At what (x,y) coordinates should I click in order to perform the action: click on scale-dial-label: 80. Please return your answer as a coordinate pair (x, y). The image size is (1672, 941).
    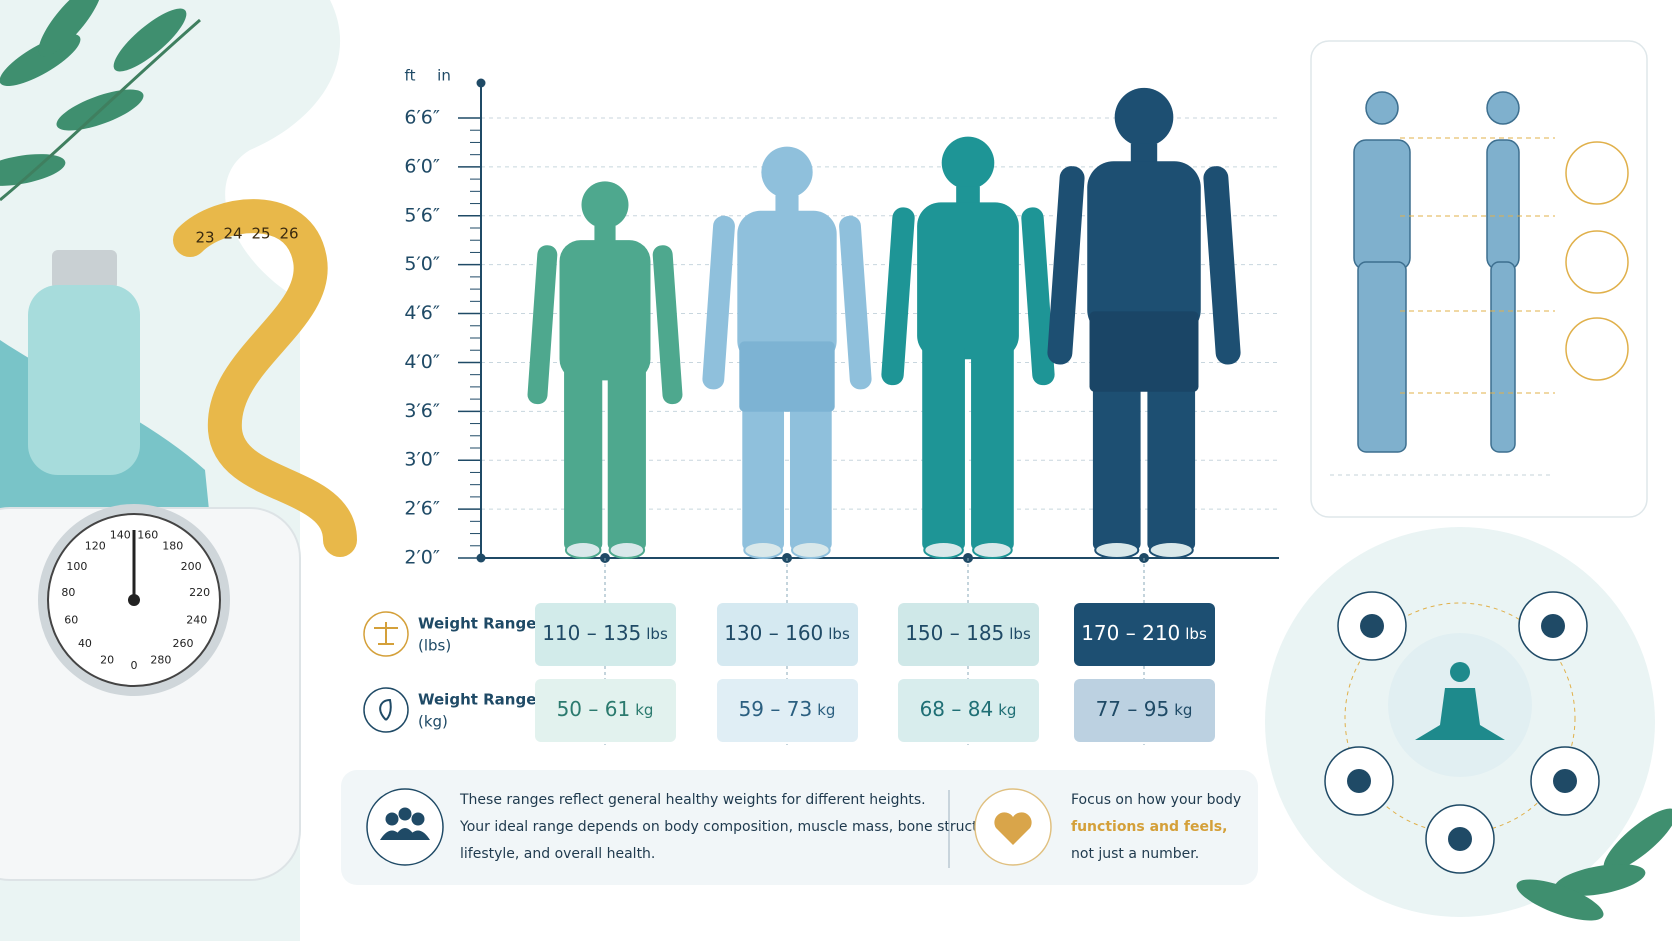
    Looking at the image, I should click on (68, 592).